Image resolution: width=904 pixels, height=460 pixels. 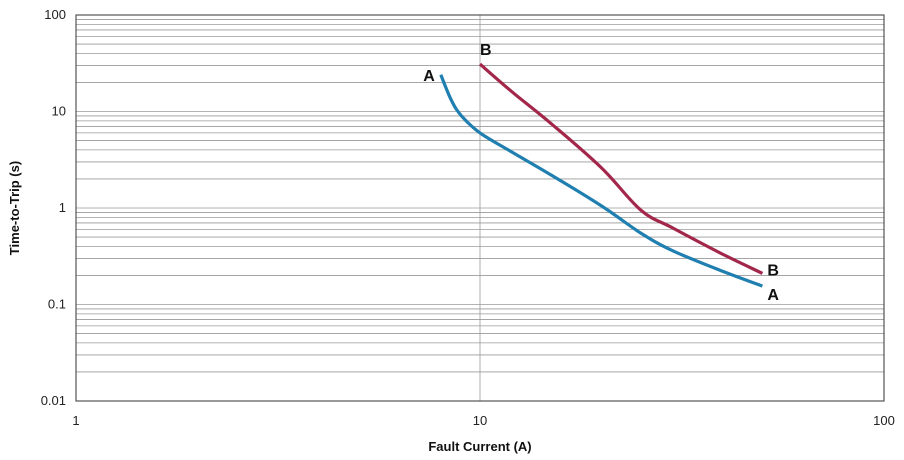 What do you see at coordinates (884, 420) in the screenshot?
I see `x-tick-label: 100` at bounding box center [884, 420].